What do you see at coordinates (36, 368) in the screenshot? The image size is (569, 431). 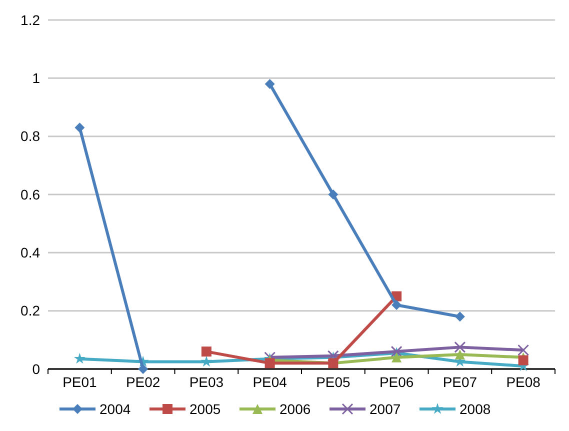 I see `y-tick-label: 0` at bounding box center [36, 368].